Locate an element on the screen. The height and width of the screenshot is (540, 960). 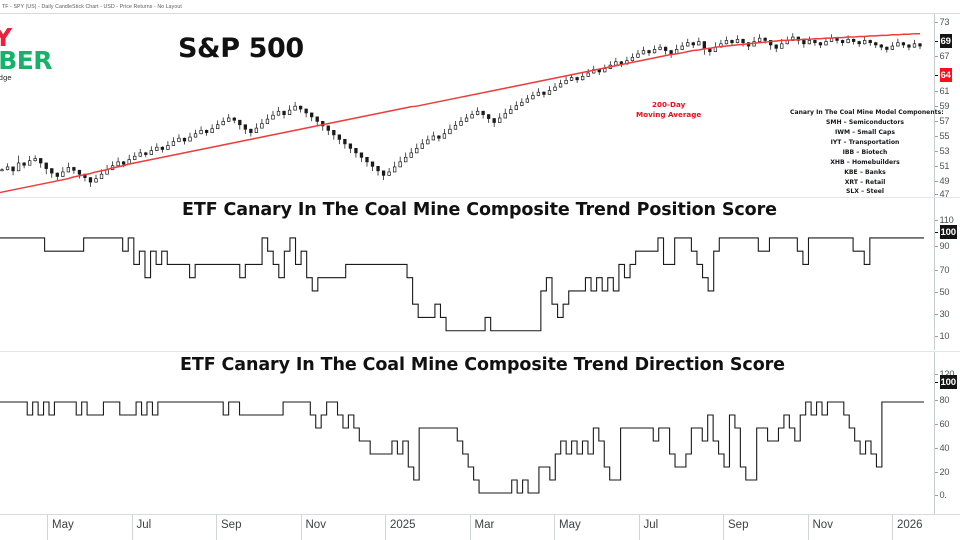
tick-label: 70 is located at coordinates (944, 270).